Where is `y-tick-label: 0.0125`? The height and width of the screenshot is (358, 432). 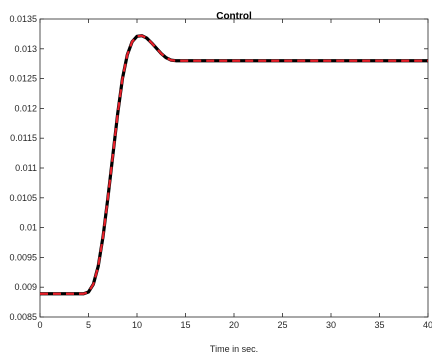 y-tick-label: 0.0125 is located at coordinates (23, 79).